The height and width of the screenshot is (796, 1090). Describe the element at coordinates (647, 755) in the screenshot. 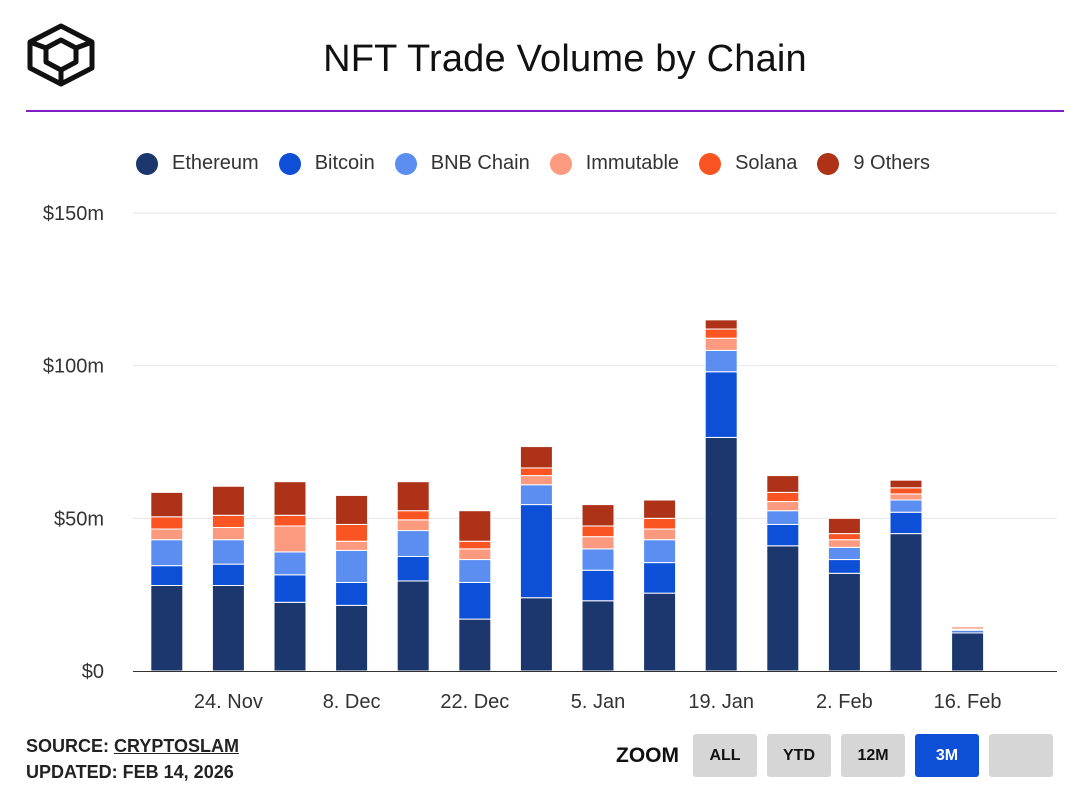

I see `zoom-label: ZOOM` at that location.